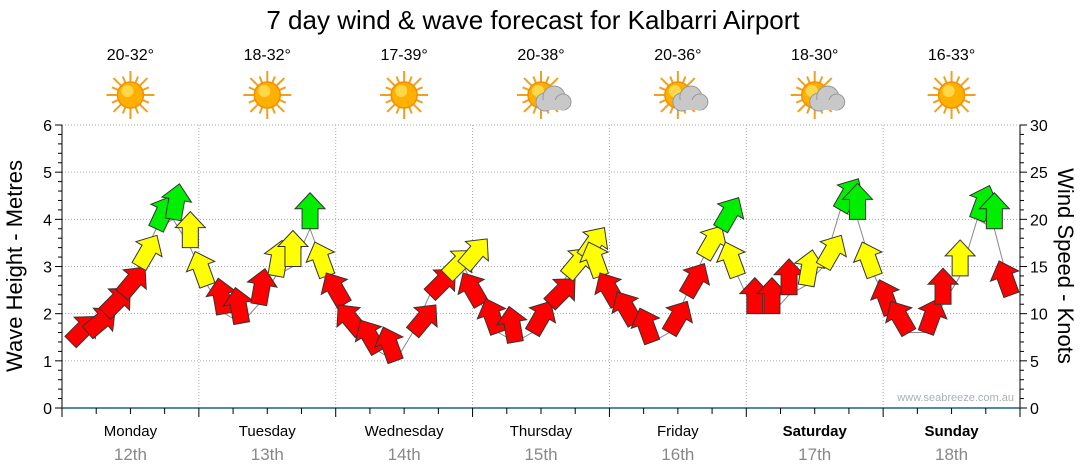  What do you see at coordinates (540, 55) in the screenshot?
I see `day-temperature: 20-38°` at bounding box center [540, 55].